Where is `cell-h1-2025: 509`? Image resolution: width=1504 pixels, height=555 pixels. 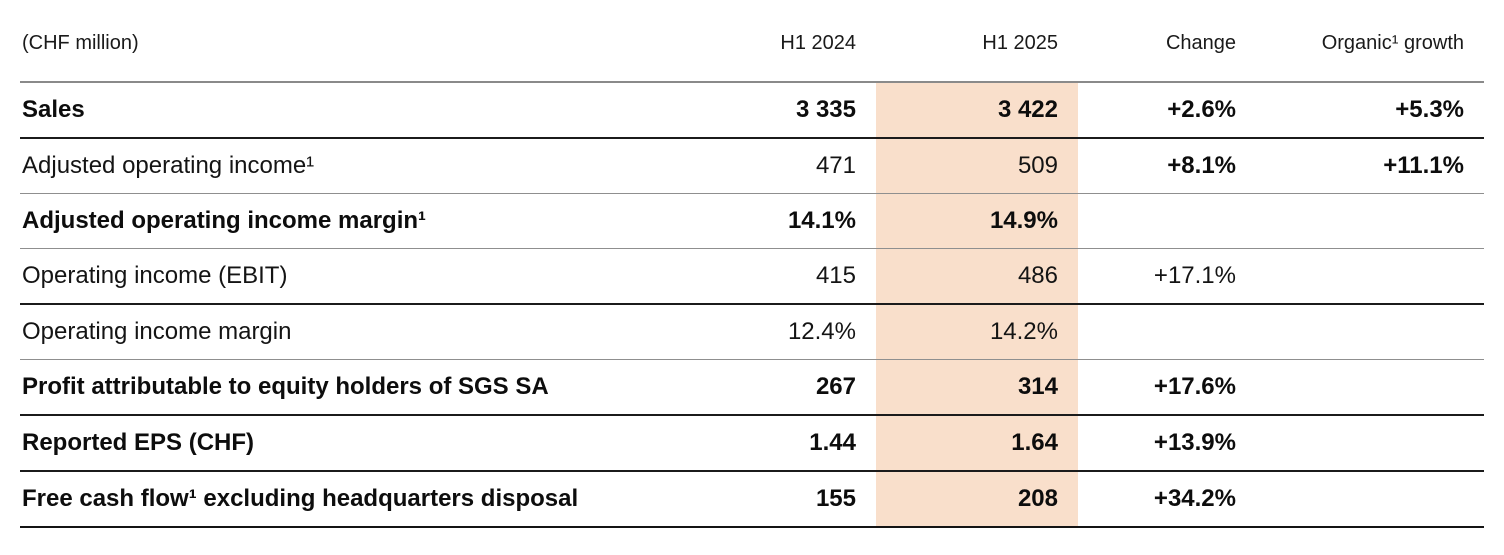
cell-h1-2025: 509 is located at coordinates (977, 166).